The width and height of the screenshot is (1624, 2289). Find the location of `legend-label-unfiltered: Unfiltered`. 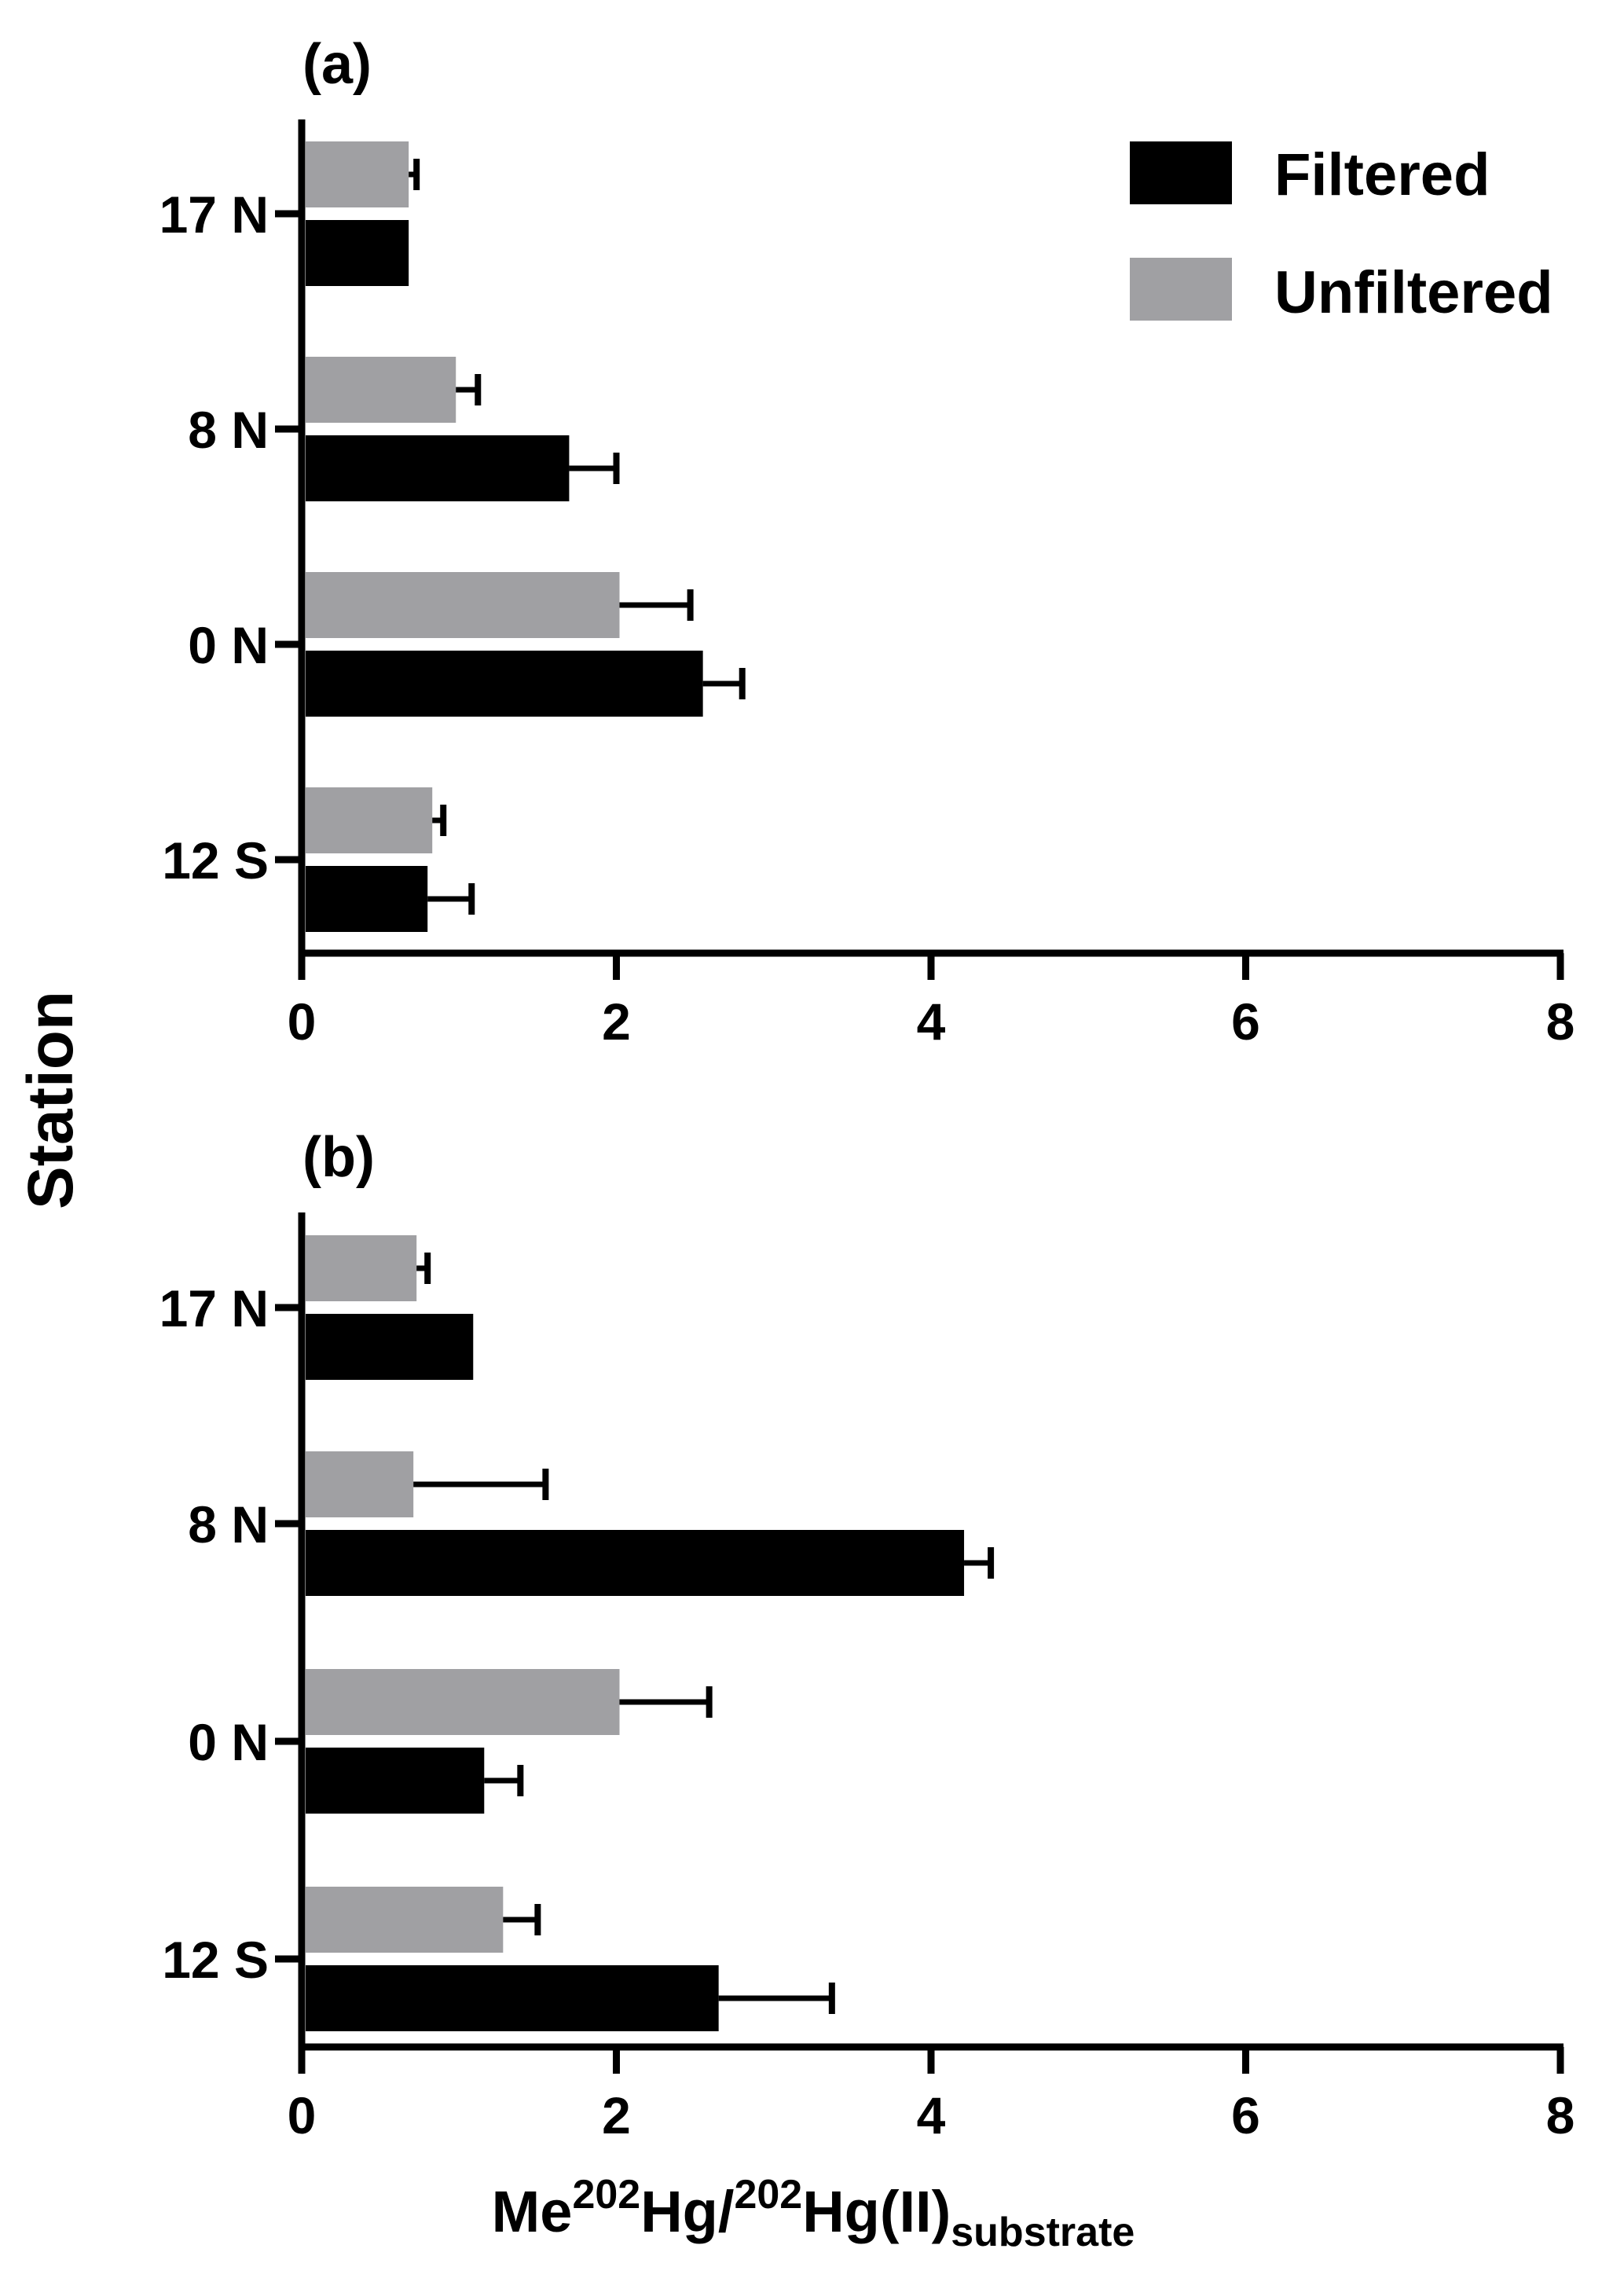

legend-label-unfiltered: Unfiltered is located at coordinates (1413, 292).